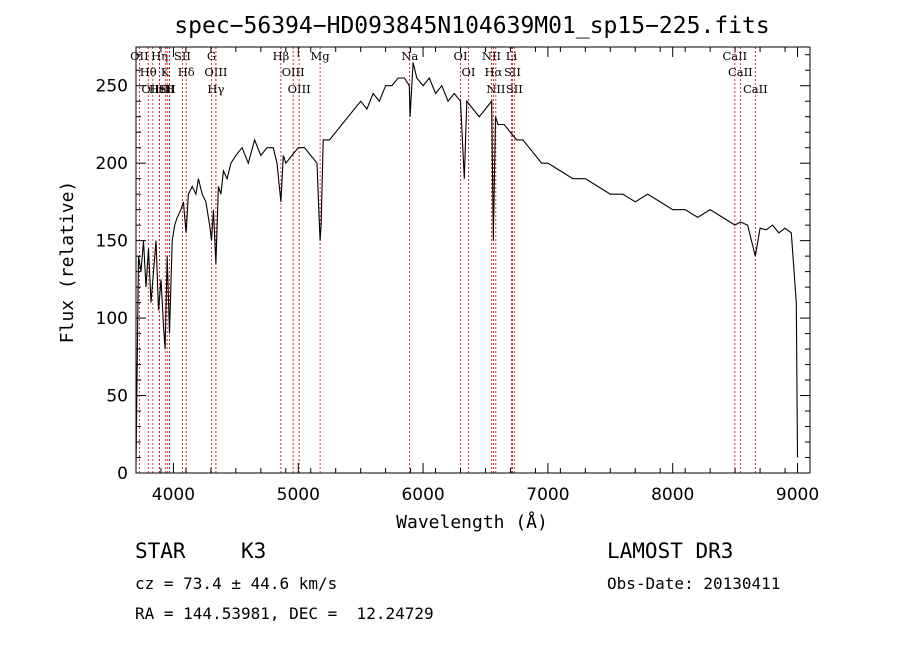 Image resolution: width=900 pixels, height=649 pixels. What do you see at coordinates (493, 72) in the screenshot?
I see `line-label: Hα` at bounding box center [493, 72].